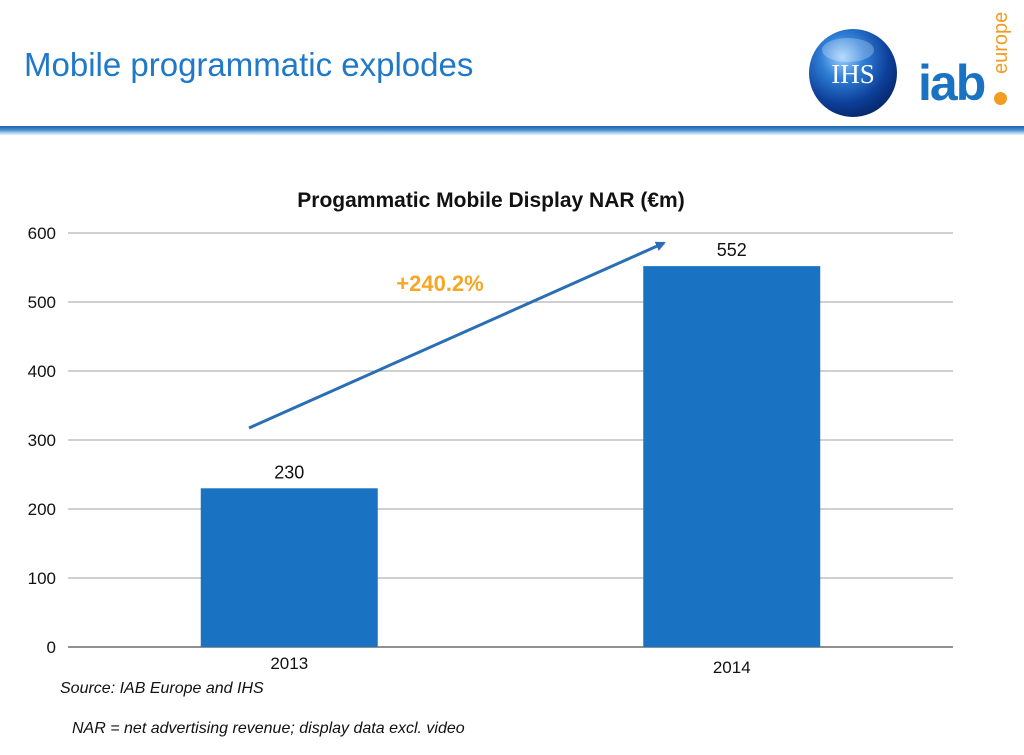 Image resolution: width=1024 pixels, height=755 pixels. I want to click on chart-title: Progammatic Mobile Display NAR (€m), so click(490, 200).